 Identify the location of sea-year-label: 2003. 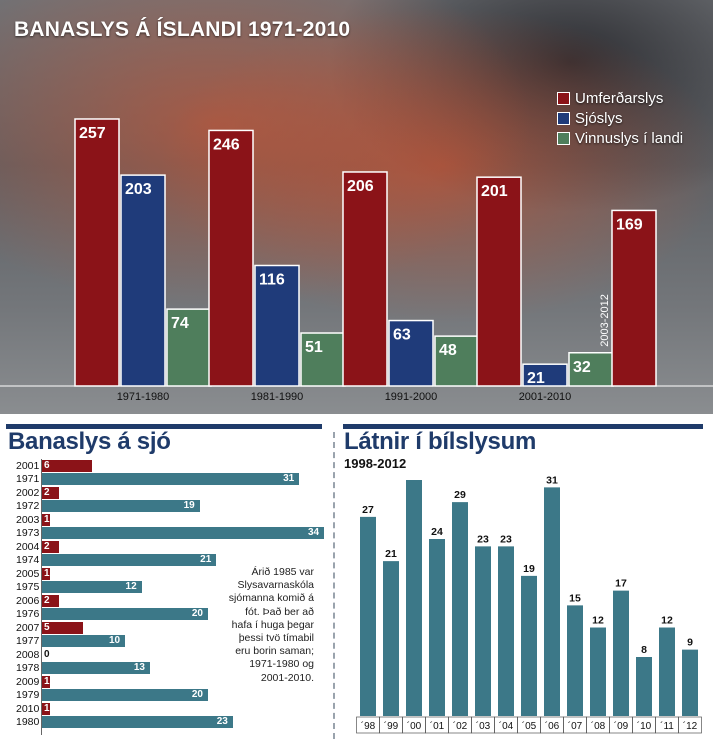
(28, 520).